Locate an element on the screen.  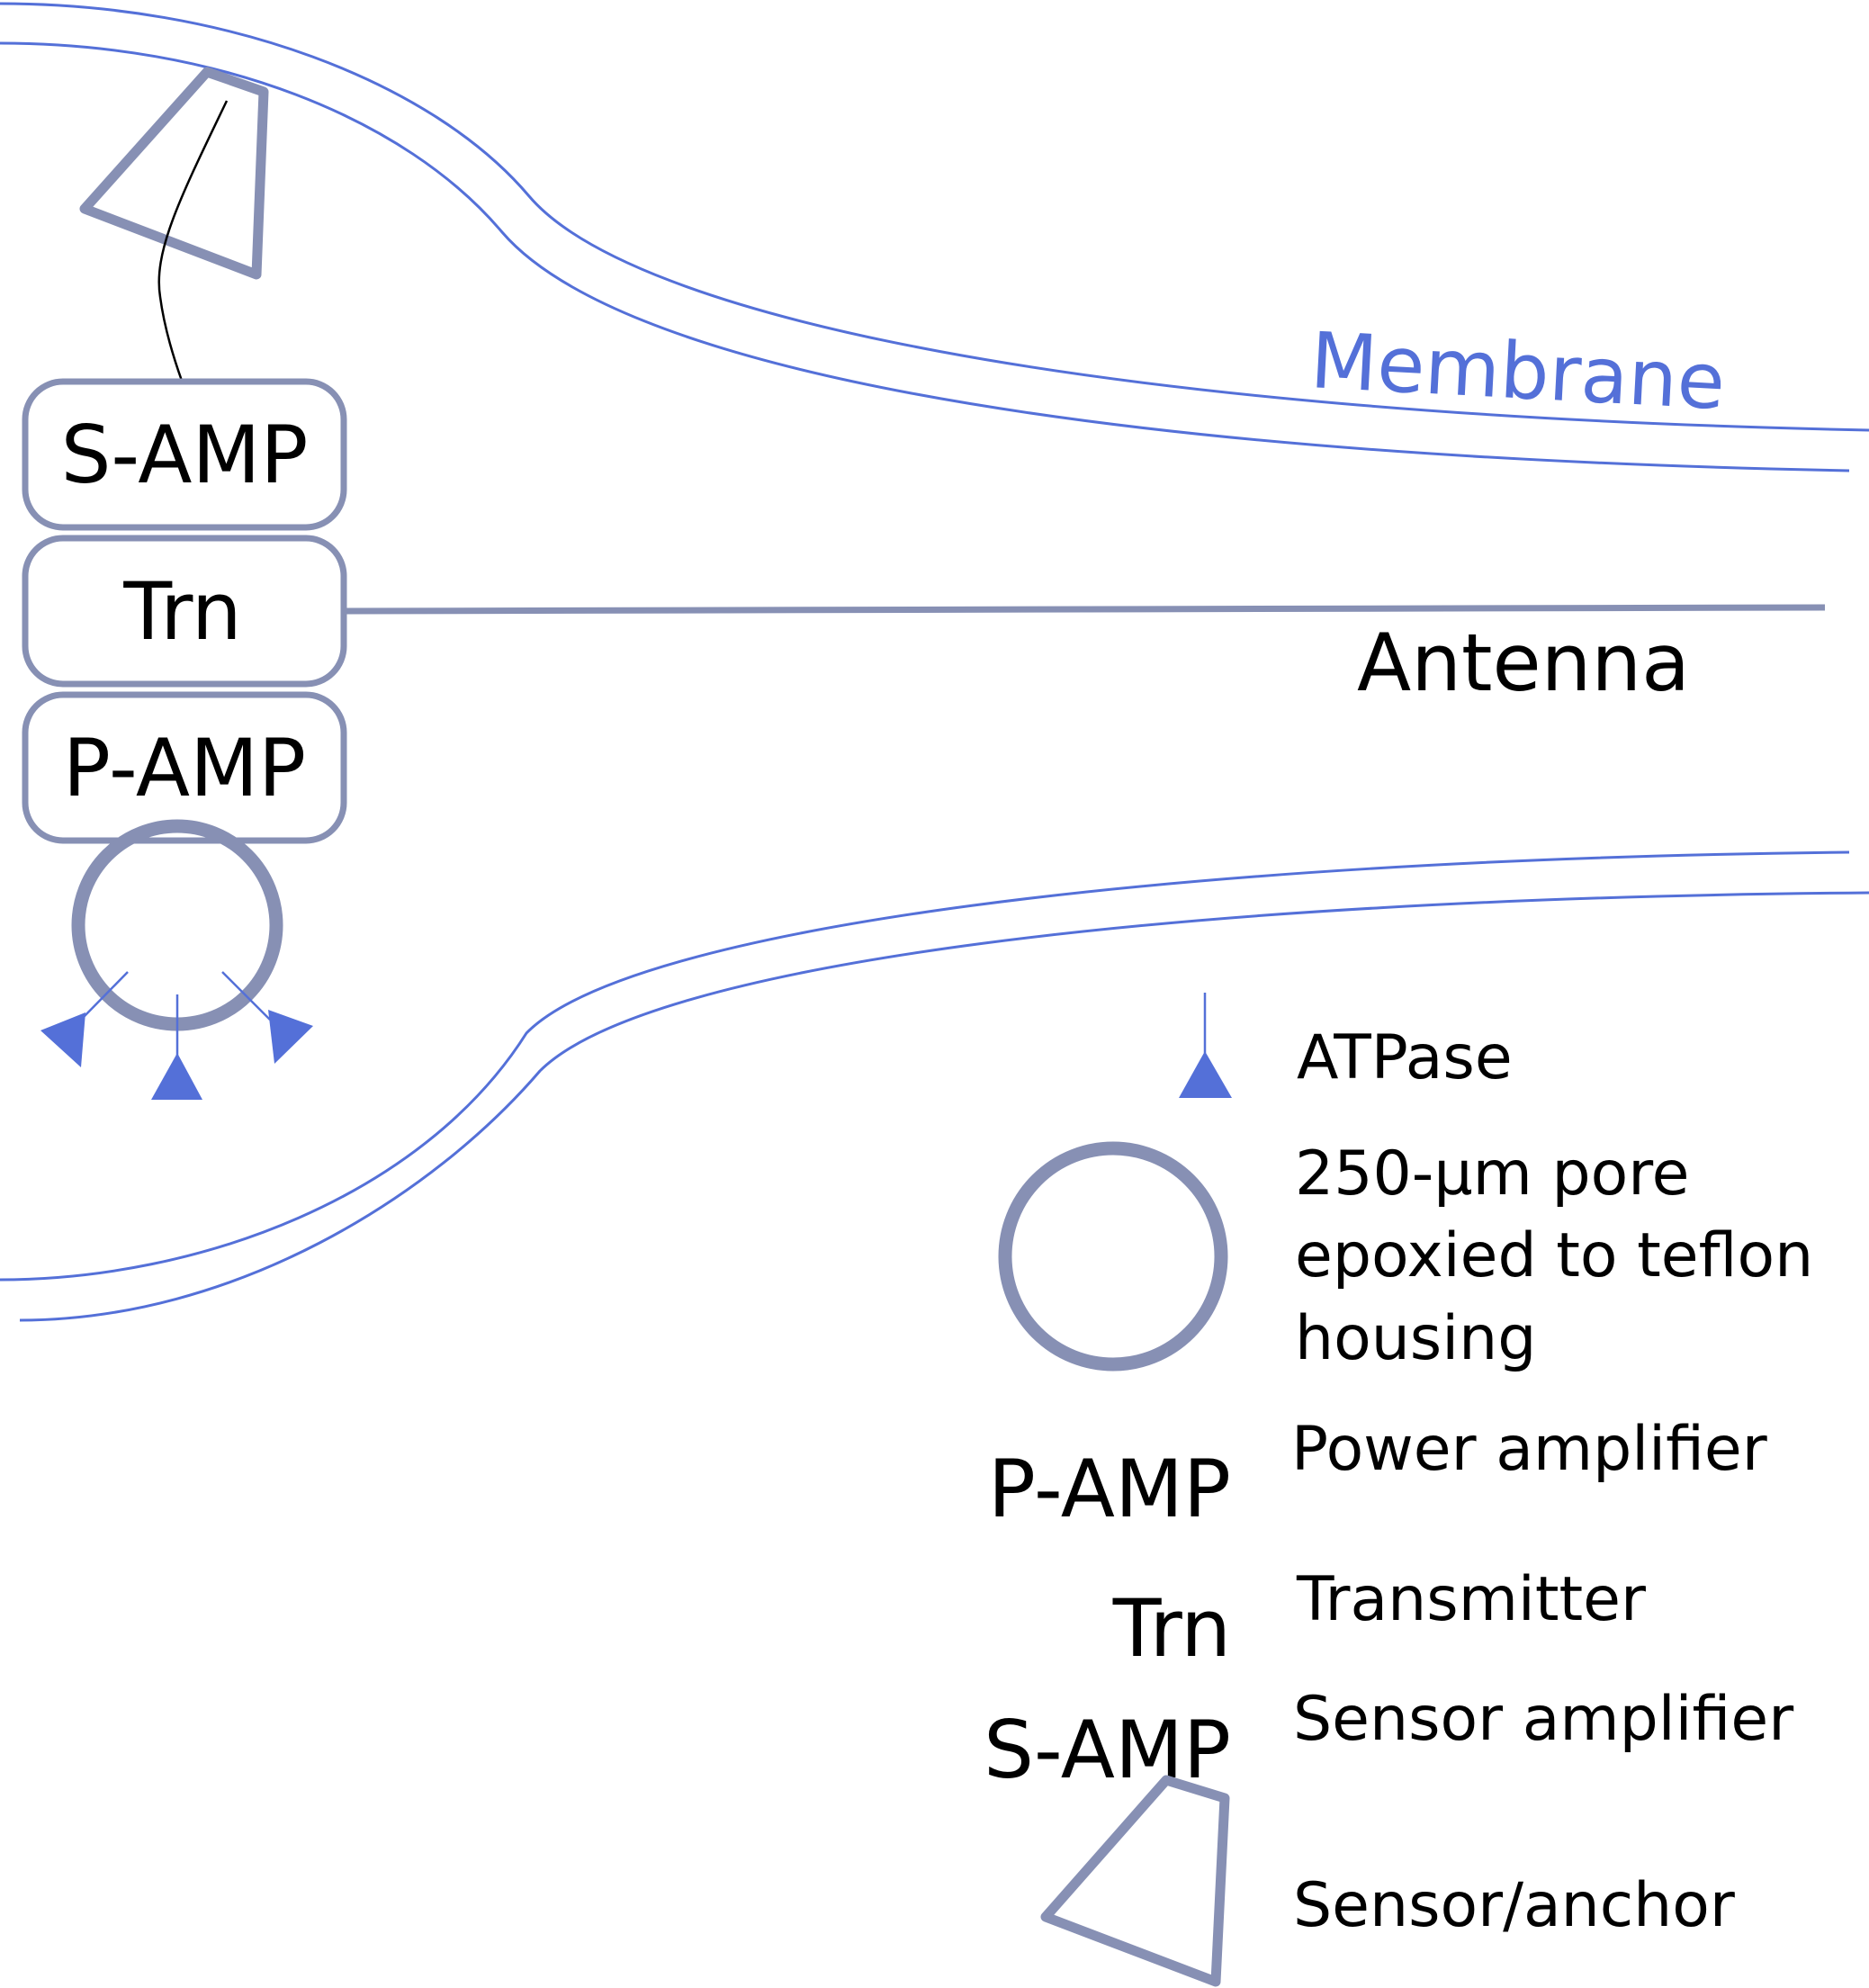
legend-sensor-amp: S-AMP Sensor amplifier is located at coordinates (1388, 1740).